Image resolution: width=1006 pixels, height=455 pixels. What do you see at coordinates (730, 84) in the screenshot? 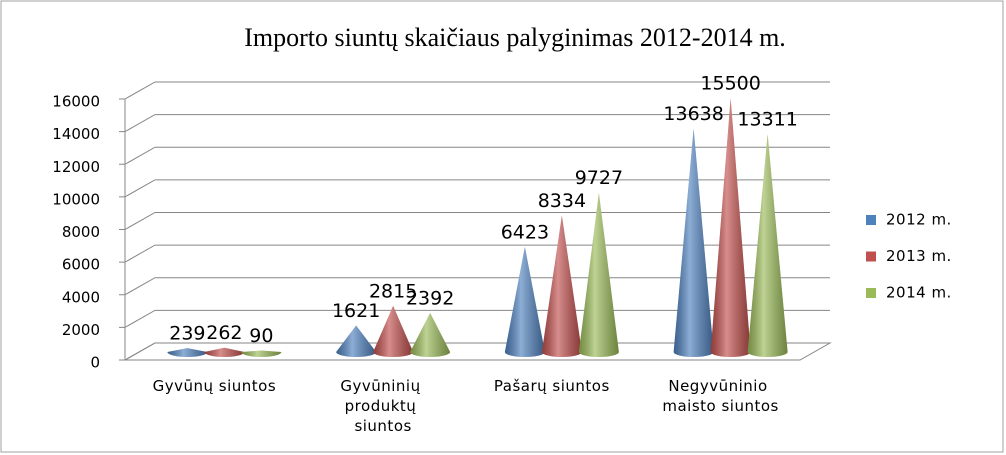
I see `data-label: 15500` at bounding box center [730, 84].